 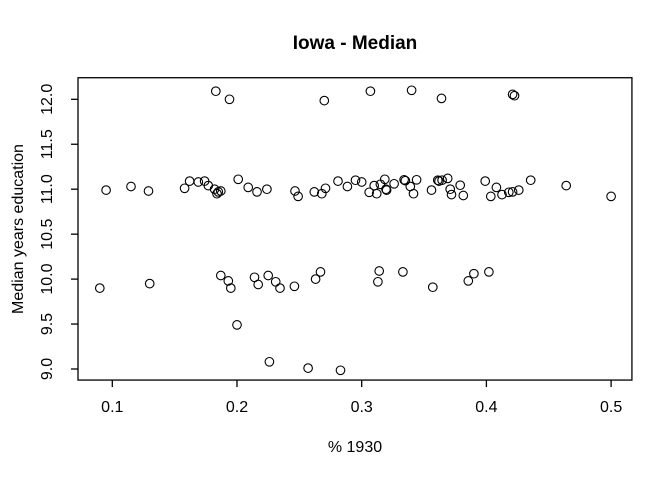 What do you see at coordinates (47, 233) in the screenshot?
I see `y-tick-label: 10.5` at bounding box center [47, 233].